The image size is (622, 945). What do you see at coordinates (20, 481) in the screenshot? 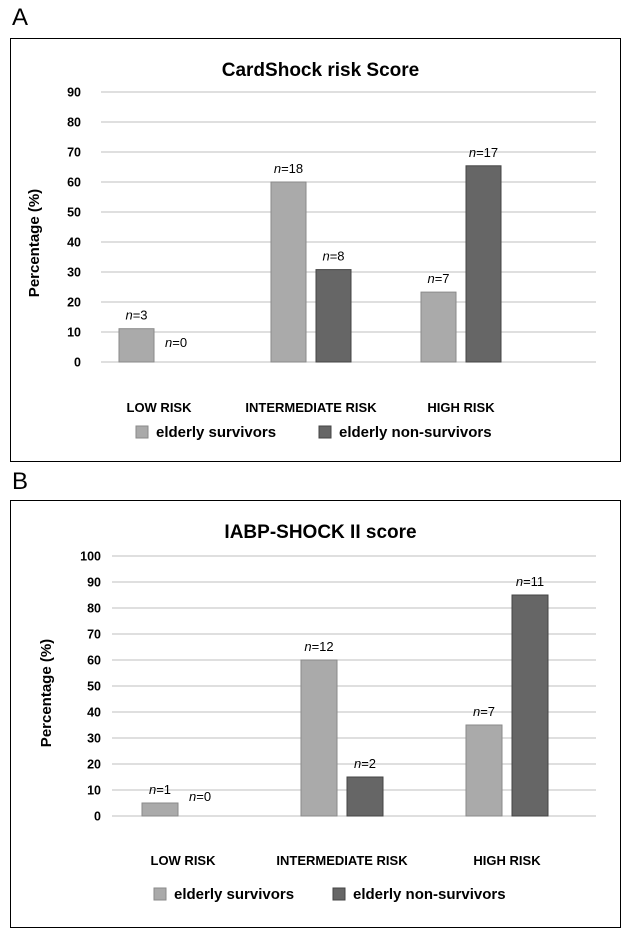
I see `panel-b-letter: B` at bounding box center [20, 481].